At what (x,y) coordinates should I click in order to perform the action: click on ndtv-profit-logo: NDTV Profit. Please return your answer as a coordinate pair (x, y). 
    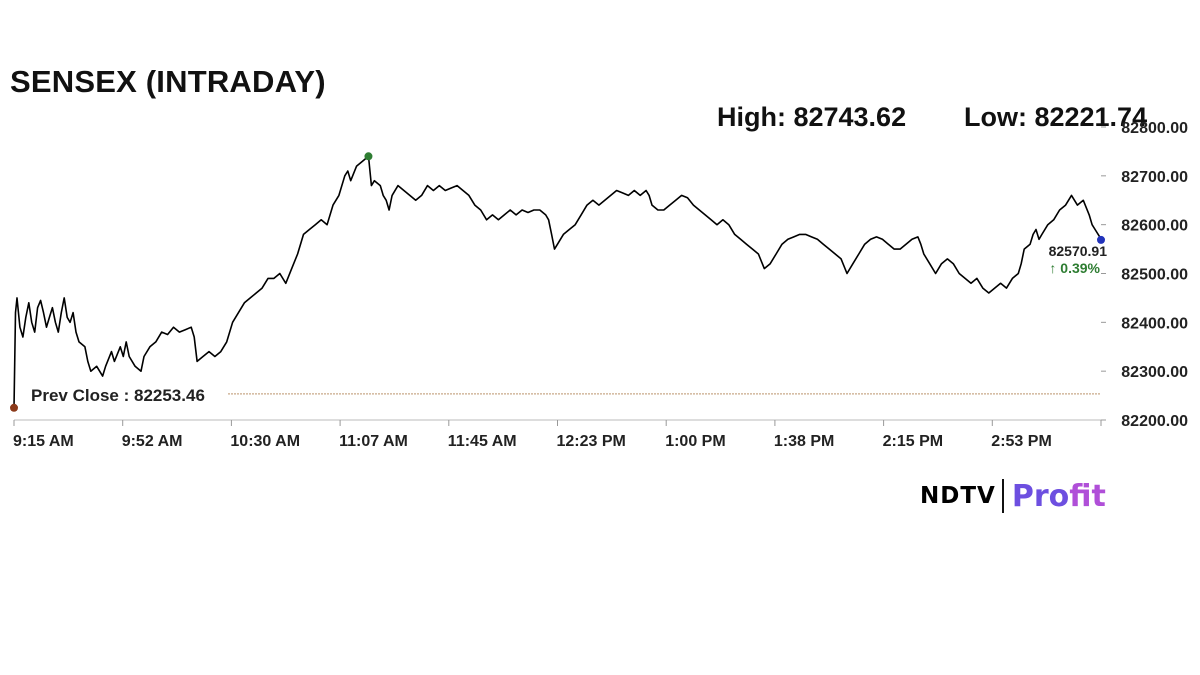
    Looking at the image, I should click on (1013, 496).